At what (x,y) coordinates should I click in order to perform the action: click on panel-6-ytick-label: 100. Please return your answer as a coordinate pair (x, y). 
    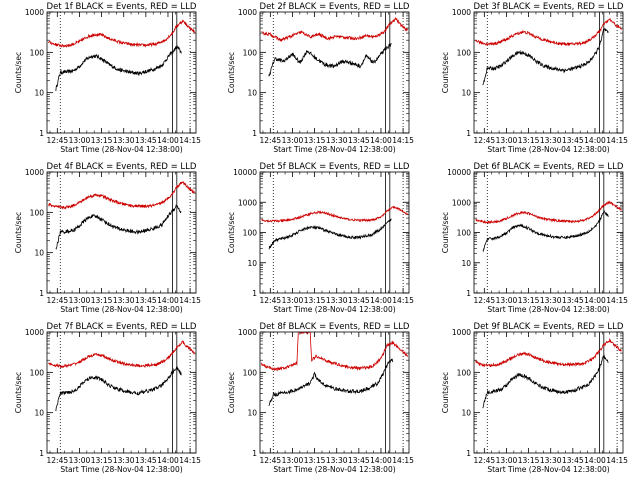
    Looking at the image, I should click on (464, 233).